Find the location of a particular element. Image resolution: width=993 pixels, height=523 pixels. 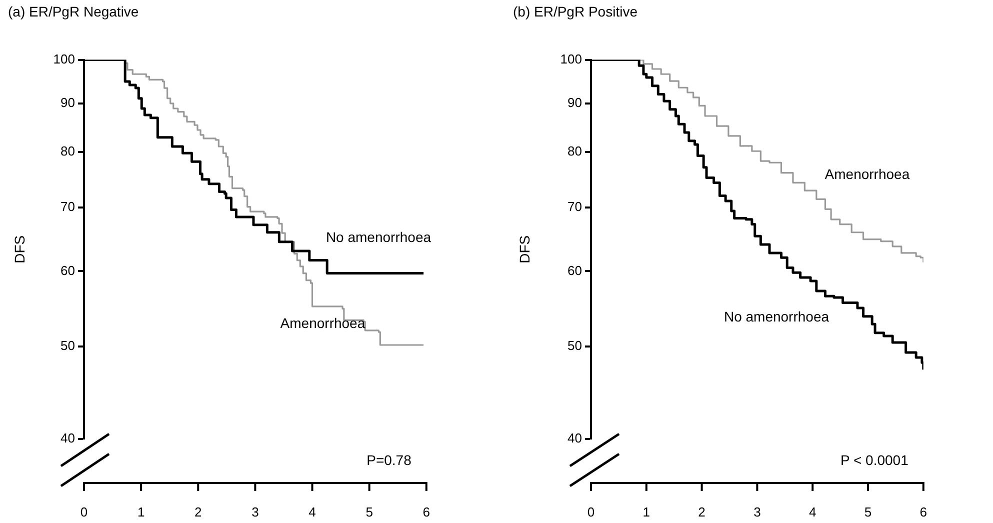

chart-title: (b) ER/PgR Positive is located at coordinates (575, 11).